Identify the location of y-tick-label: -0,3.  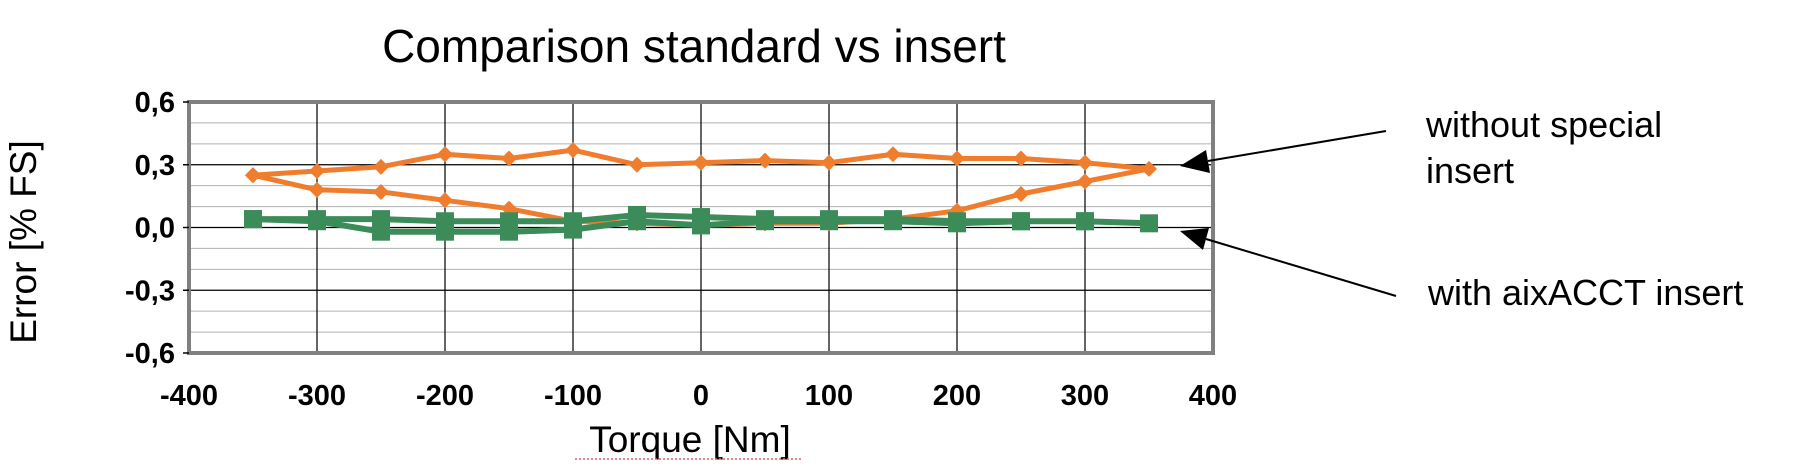
(150, 291).